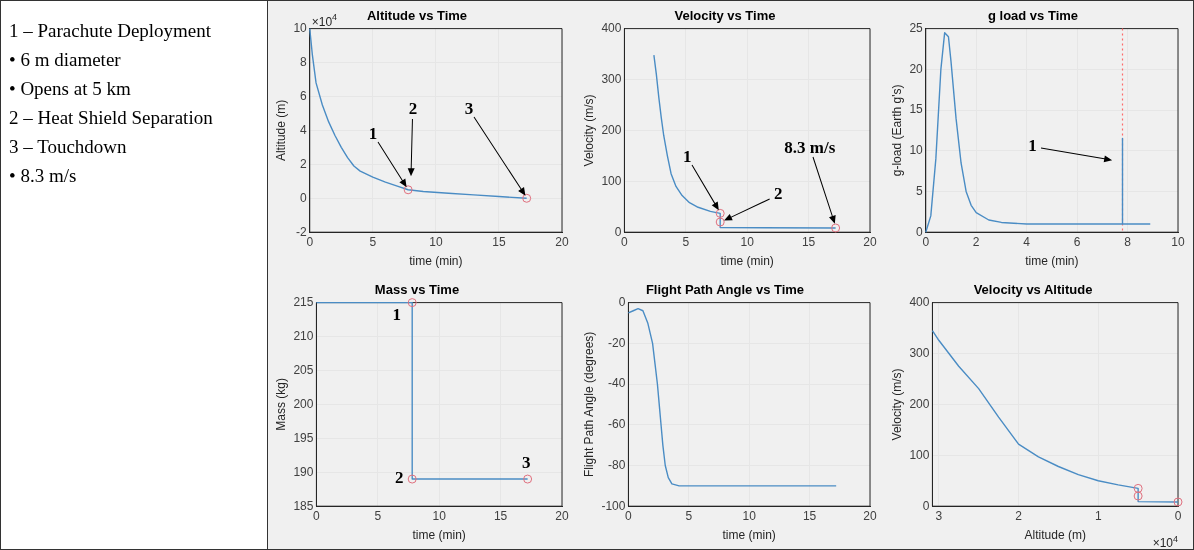  What do you see at coordinates (617, 424) in the screenshot?
I see `y-tick-label: -60` at bounding box center [617, 424].